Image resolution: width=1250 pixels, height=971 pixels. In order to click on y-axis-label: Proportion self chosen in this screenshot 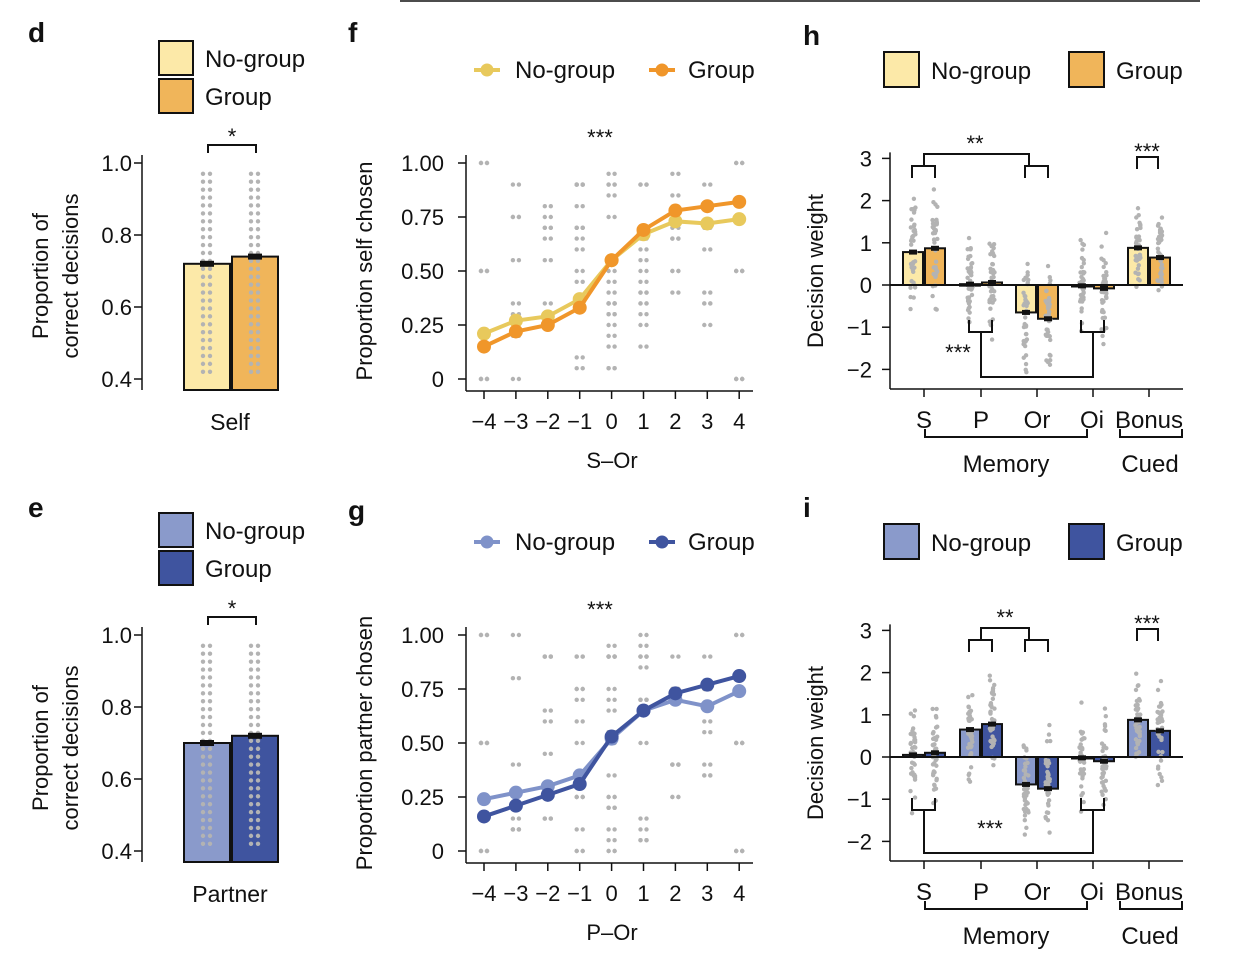, I will do `click(364, 271)`.